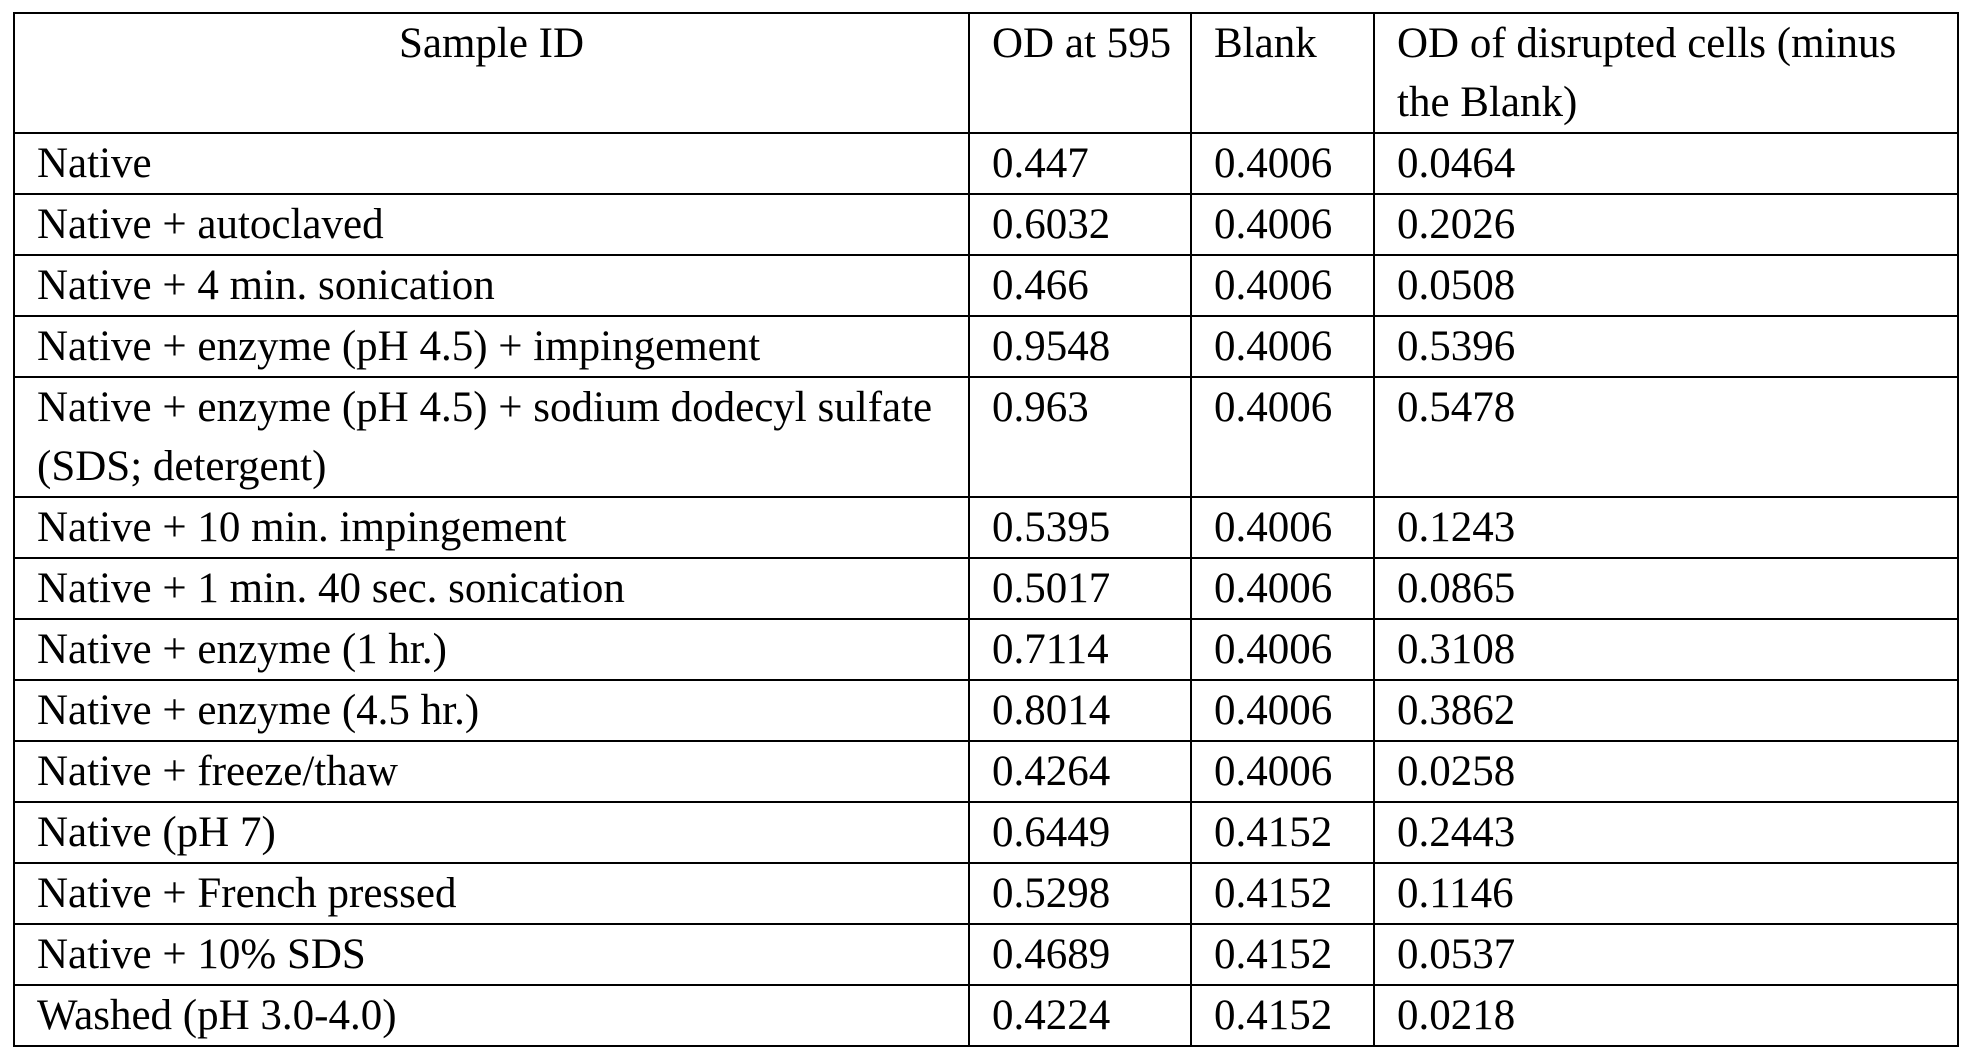 Image resolution: width=1971 pixels, height=1047 pixels. What do you see at coordinates (491, 527) in the screenshot?
I see `sample-cell: Native + 10 min. impingement` at bounding box center [491, 527].